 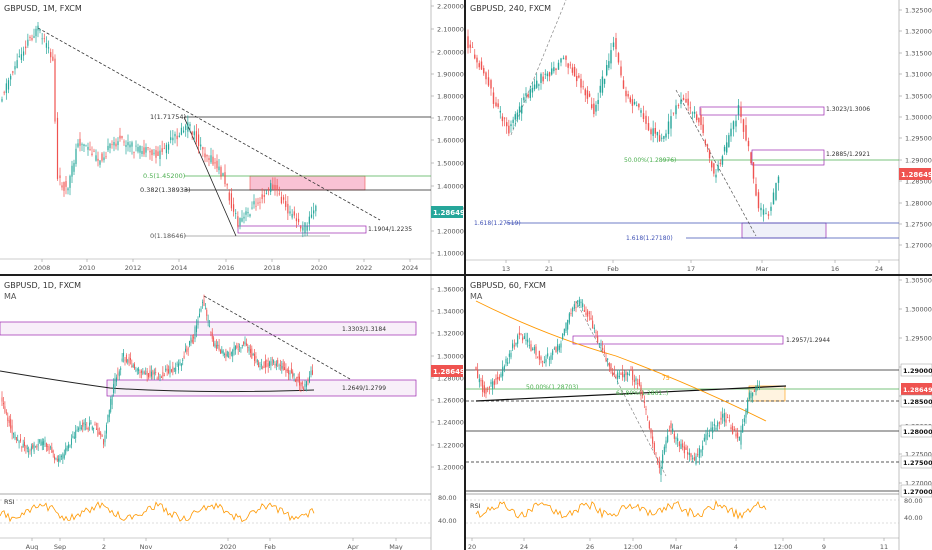 I want to click on fib-annotation: 75, so click(x=666, y=378).